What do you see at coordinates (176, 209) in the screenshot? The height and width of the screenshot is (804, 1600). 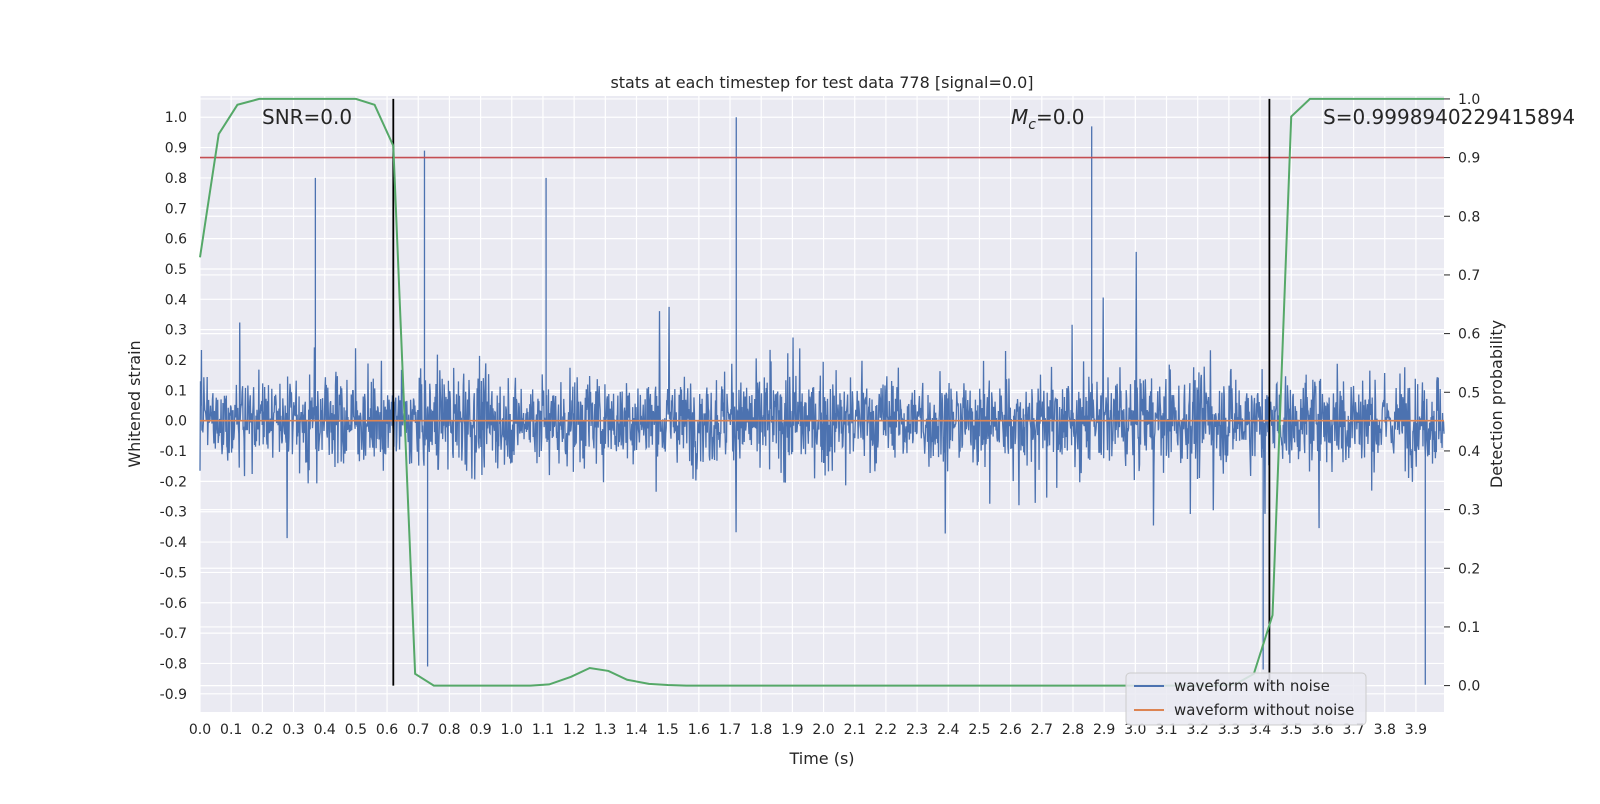 I see `y-tick-label: 0.7` at bounding box center [176, 209].